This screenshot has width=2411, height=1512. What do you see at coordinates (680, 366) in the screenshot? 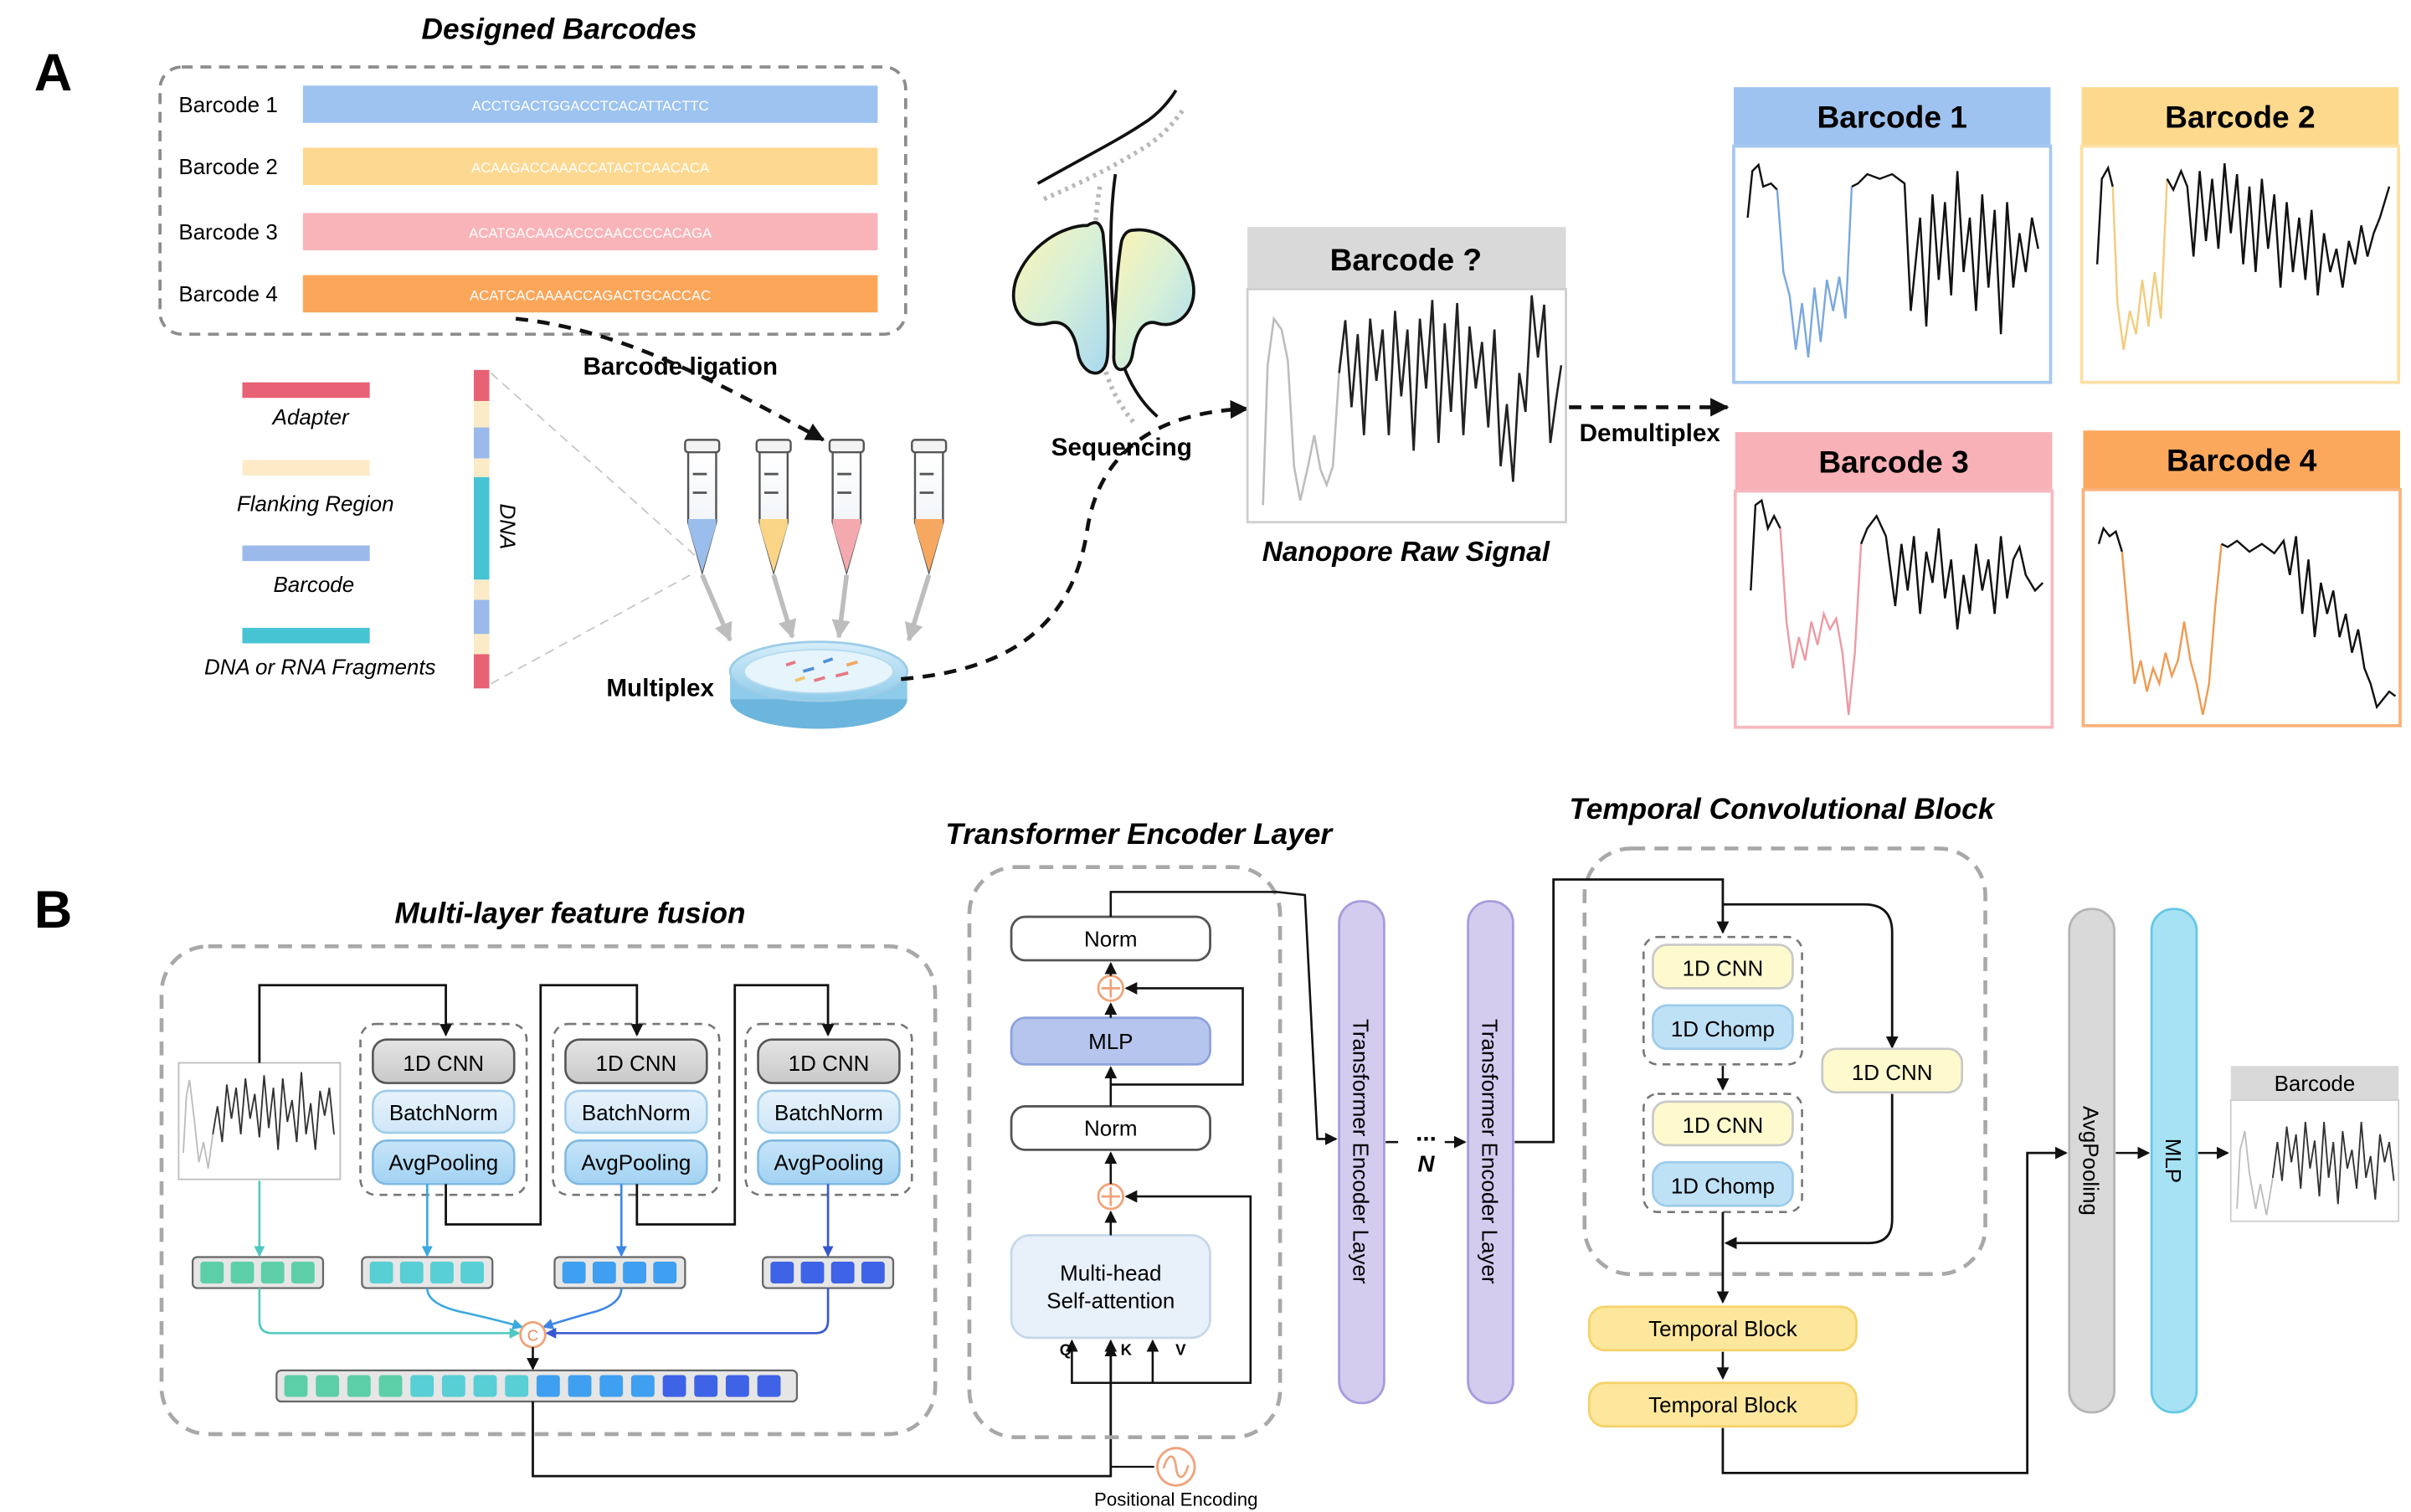
I see `barcode-ligation-label: Barcode ligation` at bounding box center [680, 366].